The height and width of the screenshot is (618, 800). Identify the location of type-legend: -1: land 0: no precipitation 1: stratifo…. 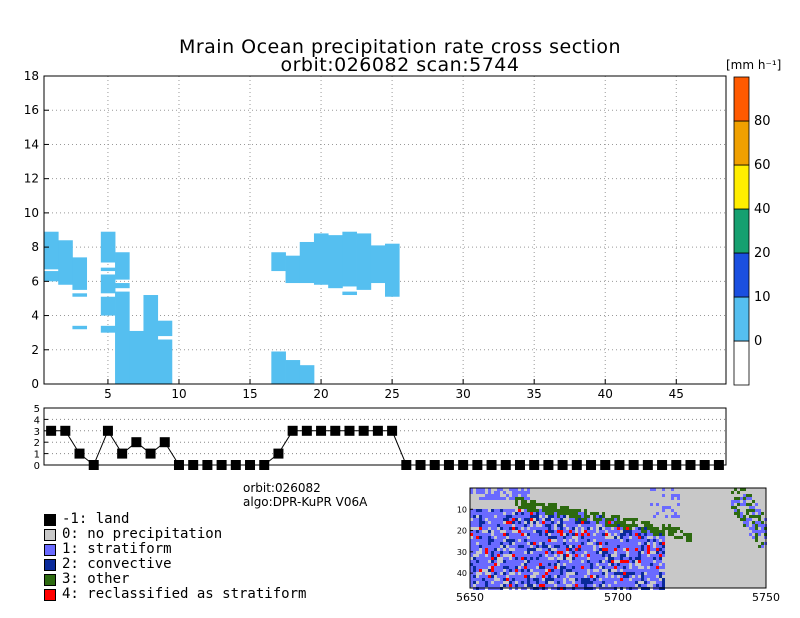
(175, 557).